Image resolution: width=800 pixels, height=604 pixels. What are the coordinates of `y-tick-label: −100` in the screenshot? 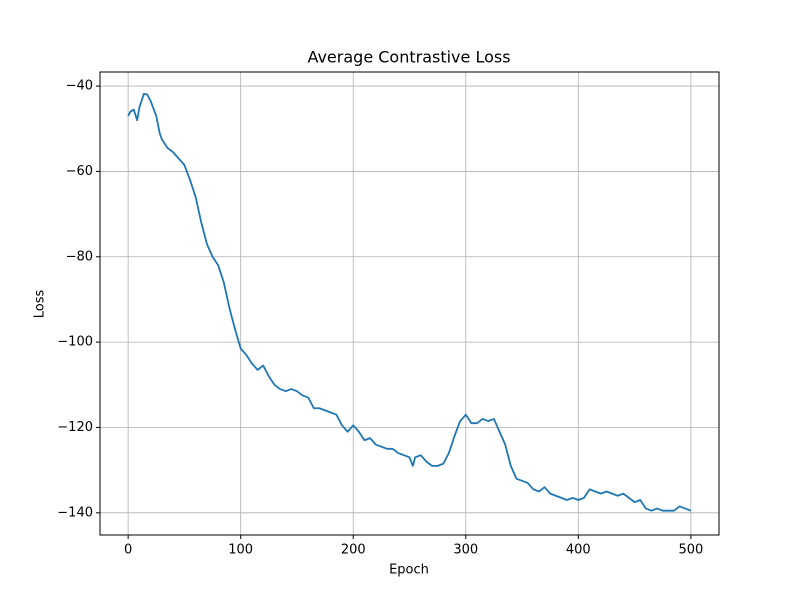 It's located at (75, 342).